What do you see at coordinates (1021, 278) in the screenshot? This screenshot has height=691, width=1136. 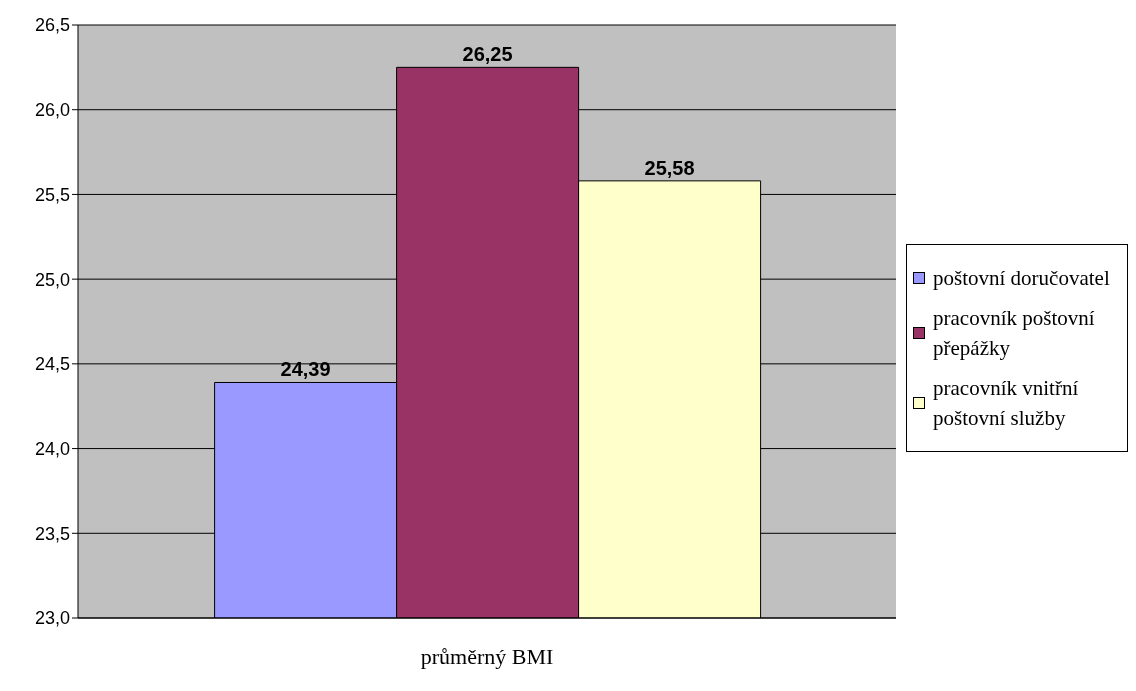 I see `legend-label: poštovní doručovatel` at bounding box center [1021, 278].